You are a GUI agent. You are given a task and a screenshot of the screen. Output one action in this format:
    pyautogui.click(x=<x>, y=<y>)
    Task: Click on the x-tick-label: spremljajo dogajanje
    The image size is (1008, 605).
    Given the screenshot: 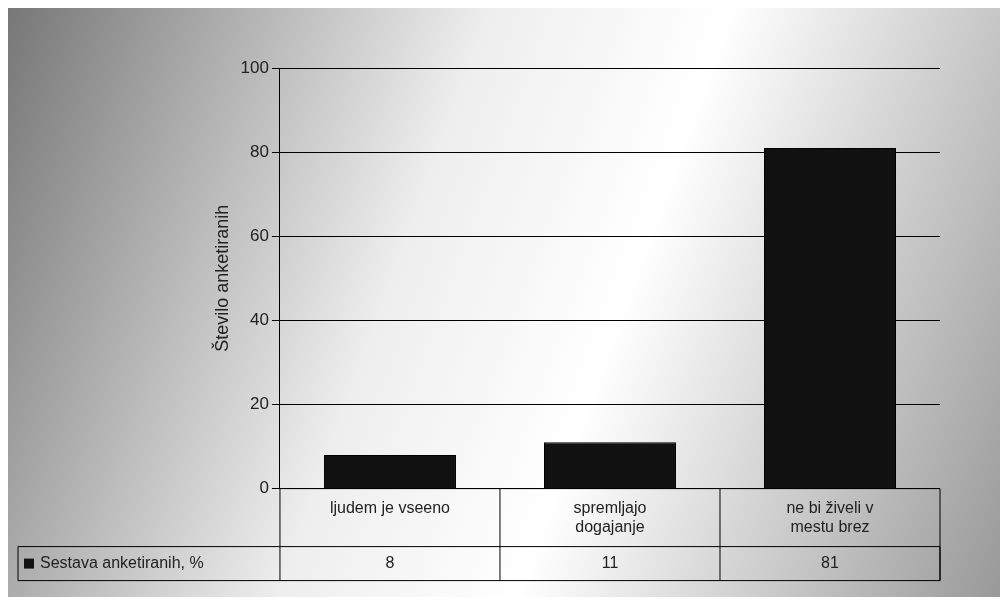 What is the action you would take?
    pyautogui.click(x=610, y=516)
    